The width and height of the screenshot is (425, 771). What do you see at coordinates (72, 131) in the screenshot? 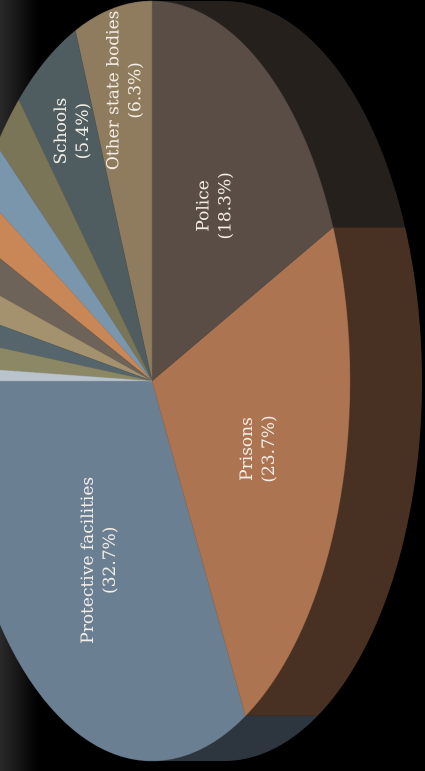
I see `slice-label-schools: Schools (5.4%)` at bounding box center [72, 131].